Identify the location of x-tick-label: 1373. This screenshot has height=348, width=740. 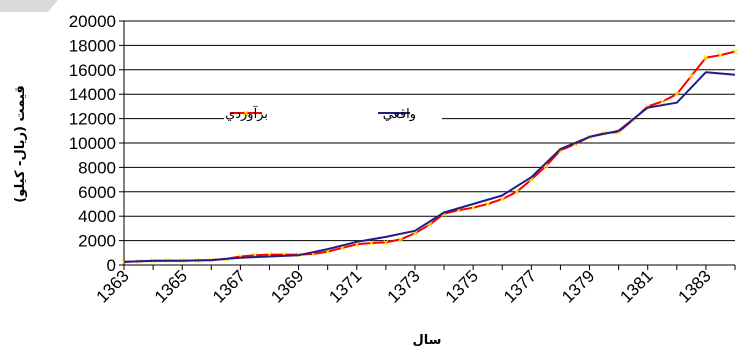
(404, 286).